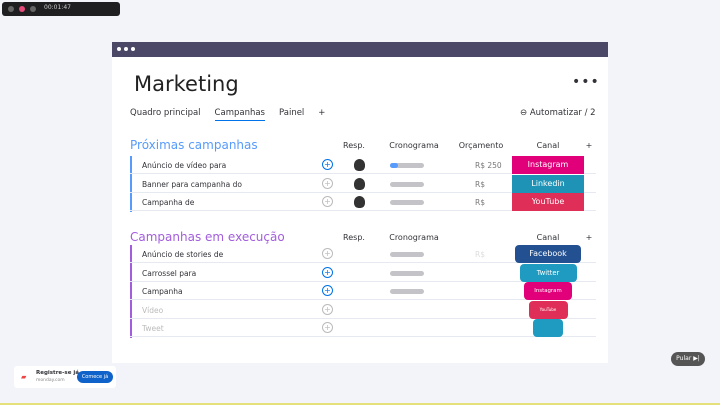 The height and width of the screenshot is (405, 720). What do you see at coordinates (33, 9) in the screenshot?
I see `restart-icon` at bounding box center [33, 9].